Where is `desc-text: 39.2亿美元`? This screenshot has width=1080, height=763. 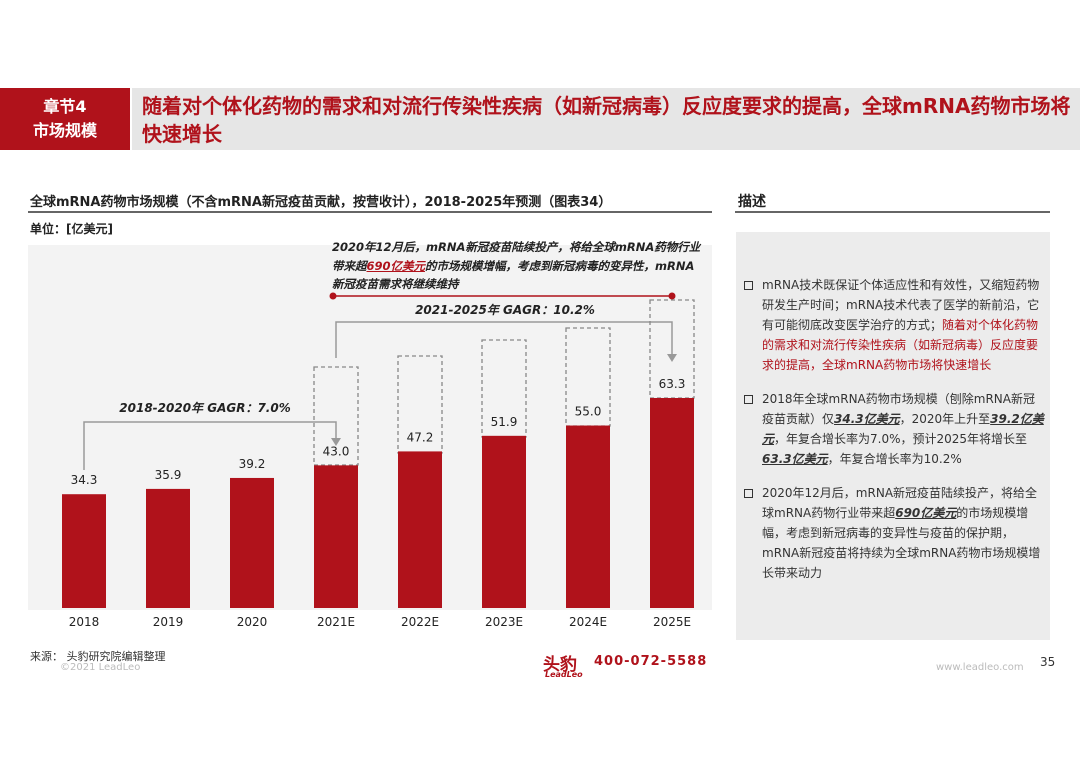
desc-text: 39.2亿美元 is located at coordinates (903, 429).